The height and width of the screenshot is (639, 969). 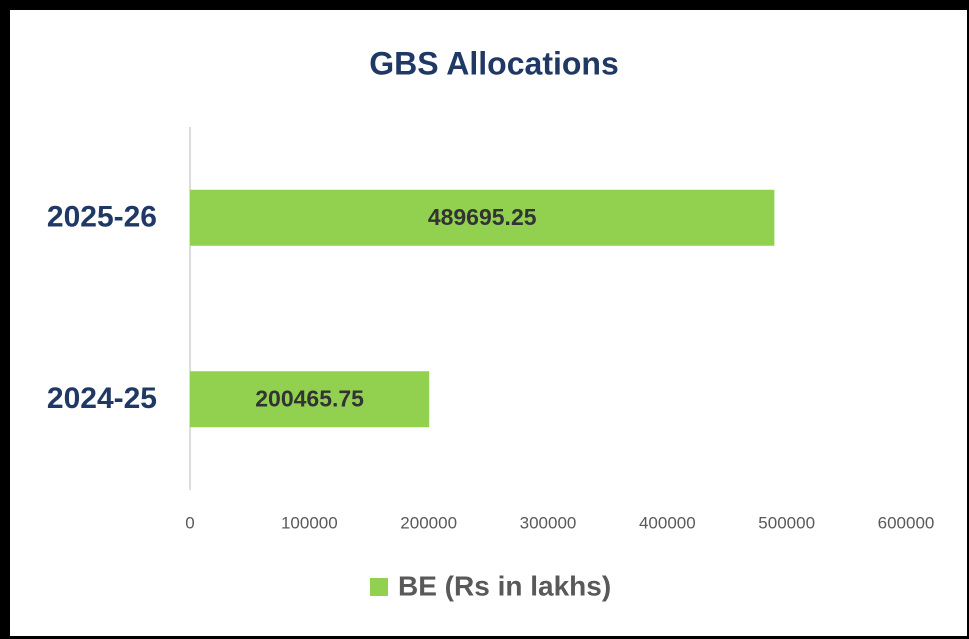 What do you see at coordinates (906, 522) in the screenshot?
I see `x-tick-label: 600000` at bounding box center [906, 522].